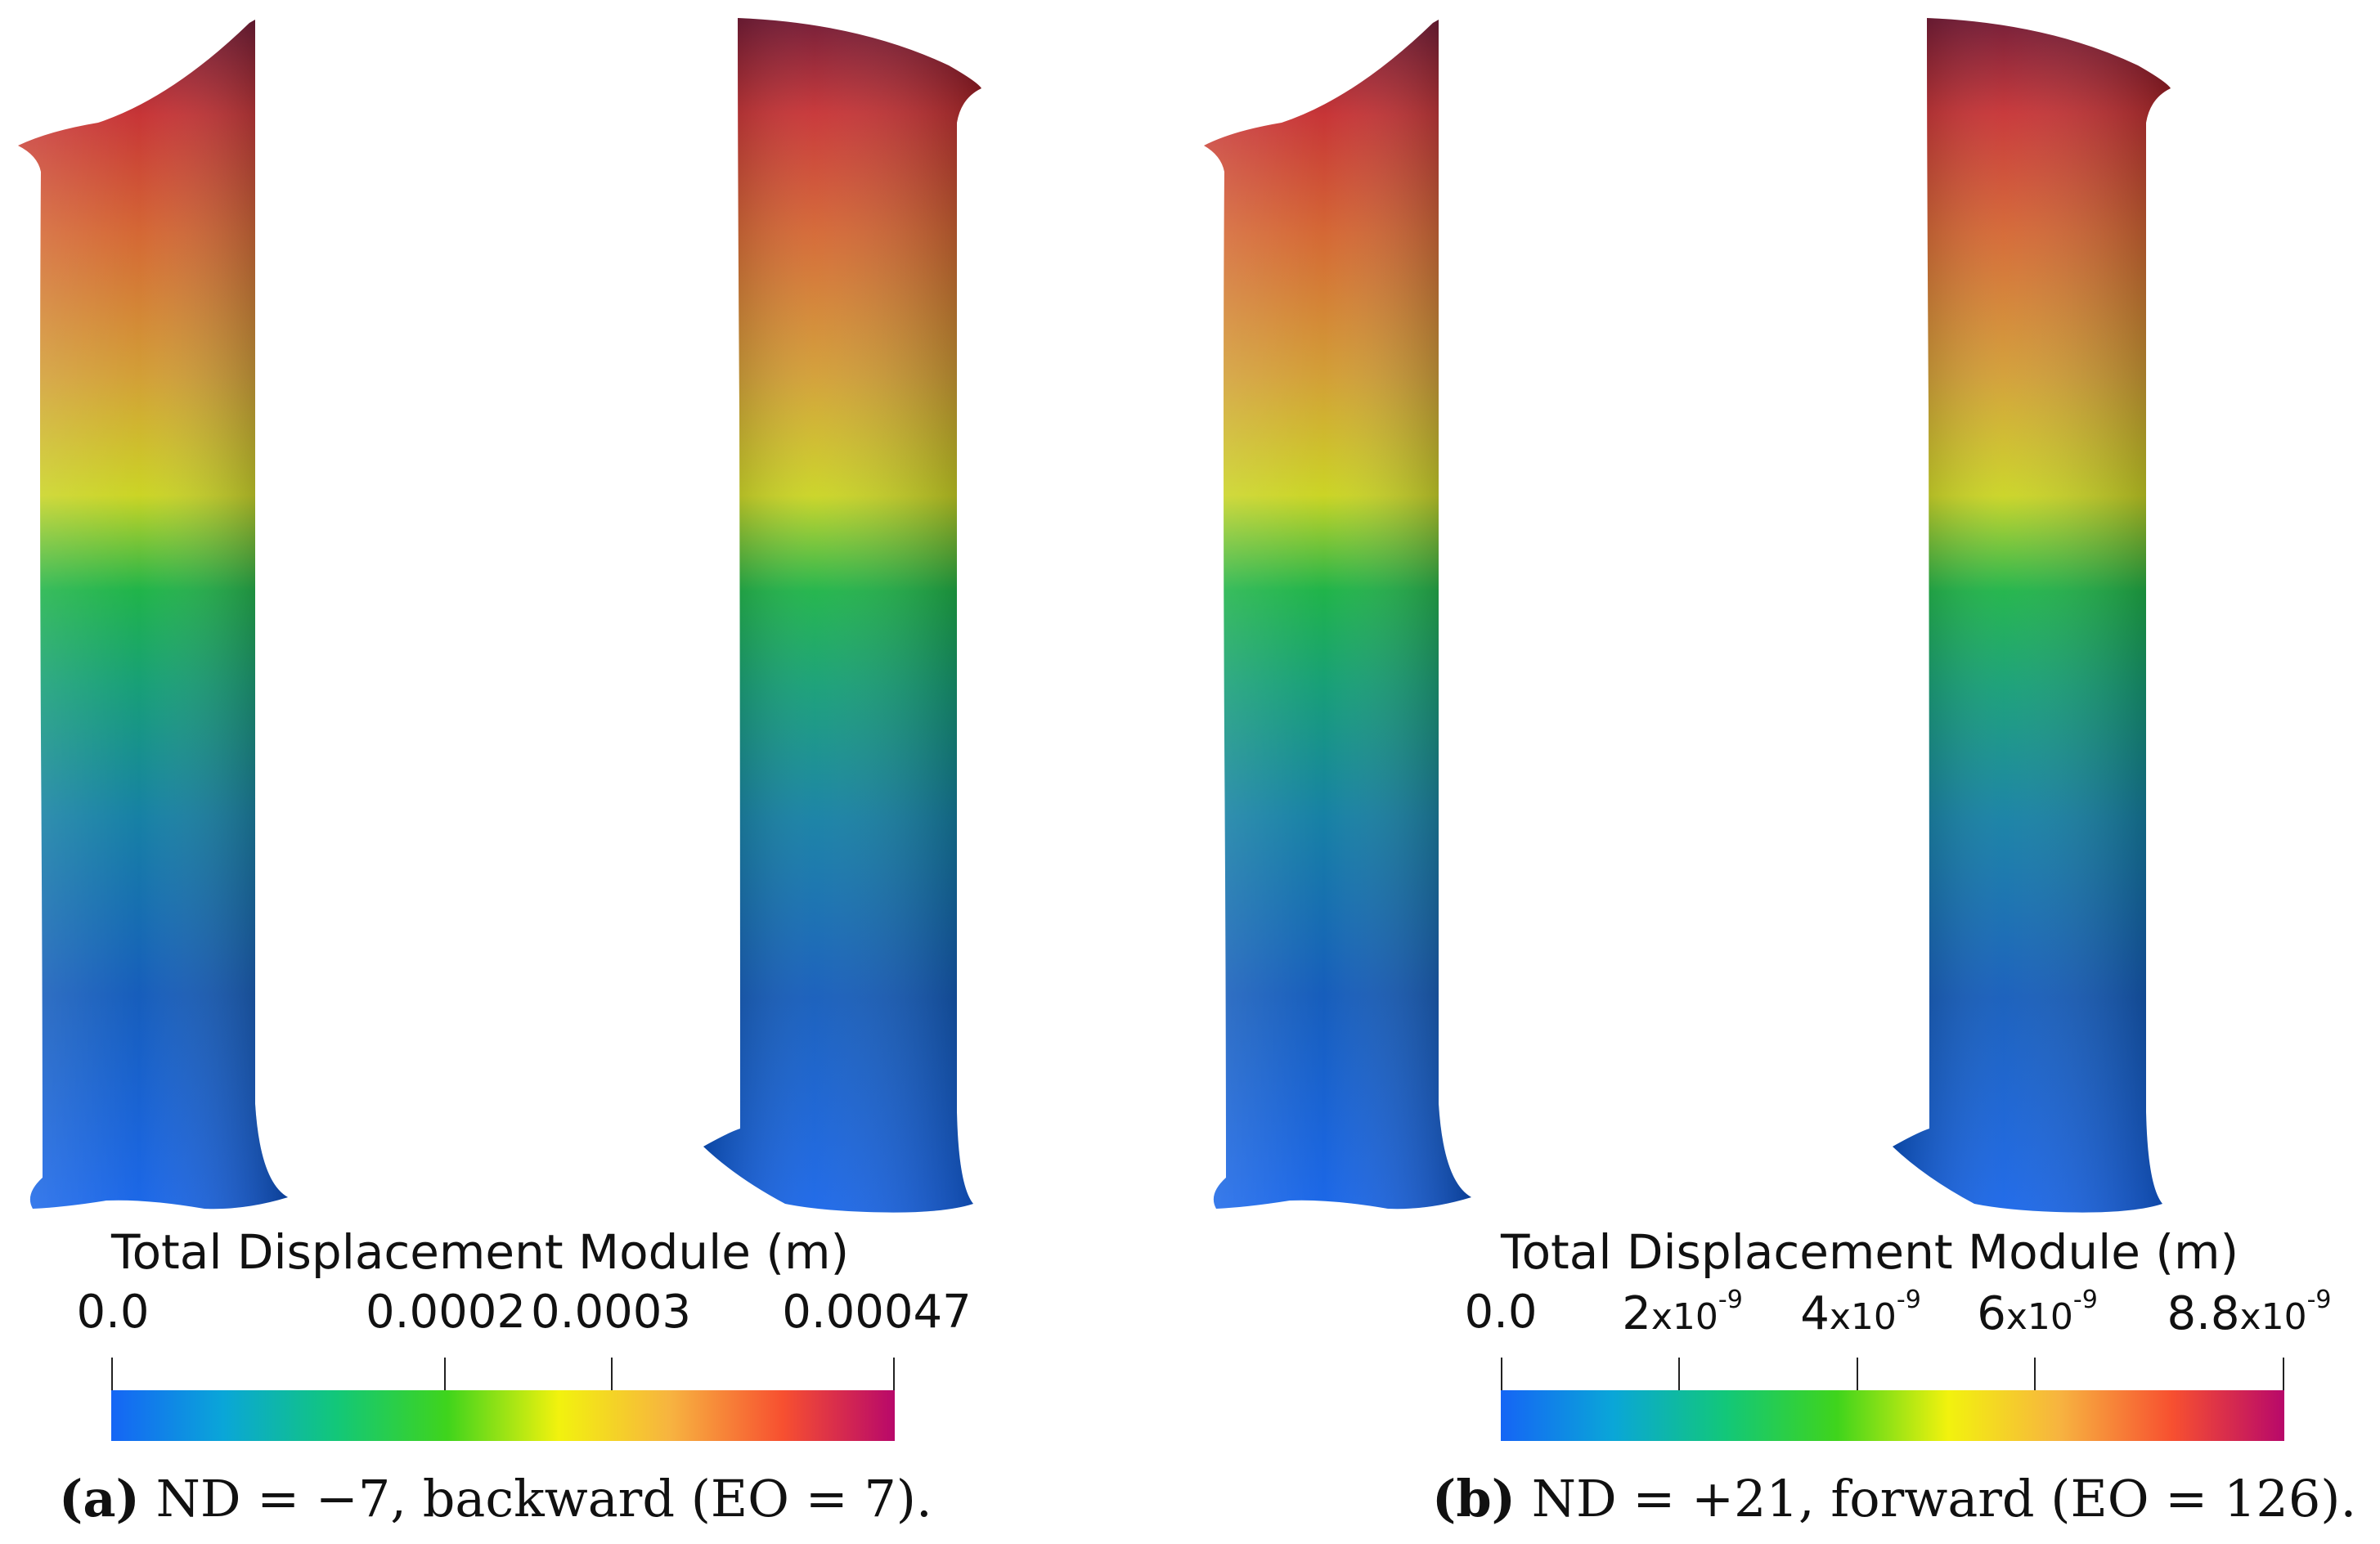  What do you see at coordinates (99, 1498) in the screenshot?
I see `caption-tag-a: (a)` at bounding box center [99, 1498].